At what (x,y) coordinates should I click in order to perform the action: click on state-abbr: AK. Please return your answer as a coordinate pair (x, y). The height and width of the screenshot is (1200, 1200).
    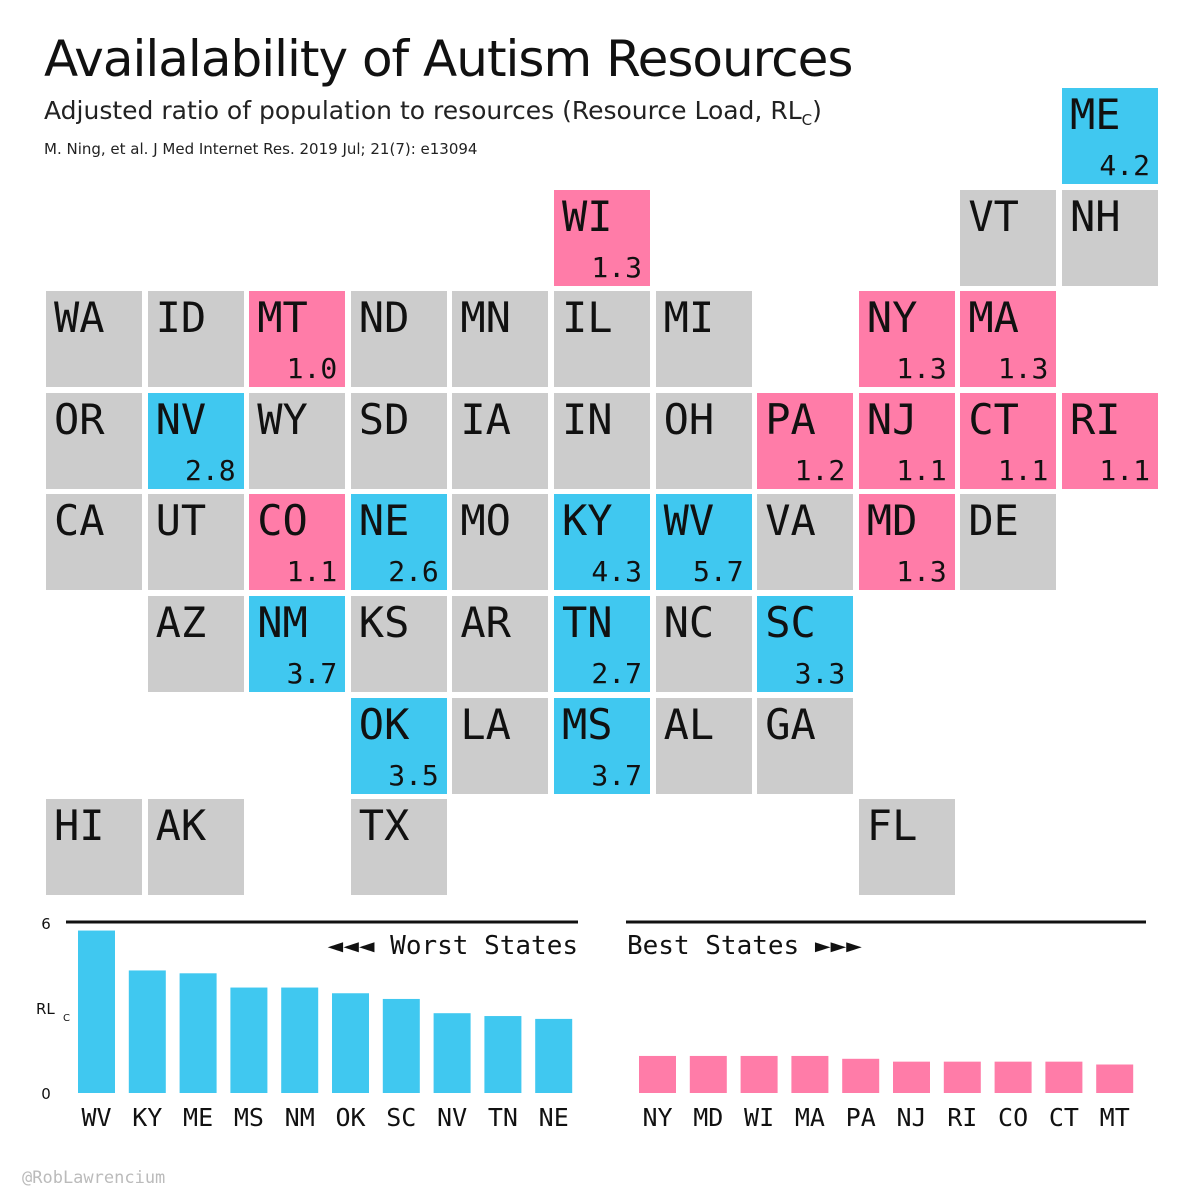
    Looking at the image, I should click on (181, 826).